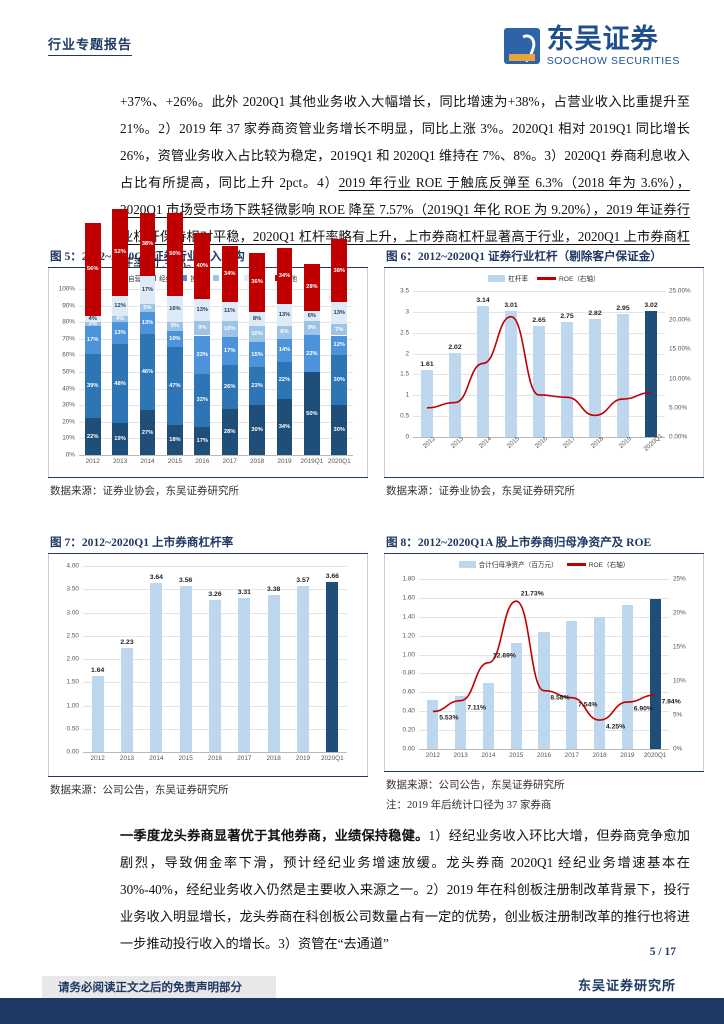 This screenshot has width=724, height=1024. I want to click on axis-tick-left-11: 100%, so click(66, 289).